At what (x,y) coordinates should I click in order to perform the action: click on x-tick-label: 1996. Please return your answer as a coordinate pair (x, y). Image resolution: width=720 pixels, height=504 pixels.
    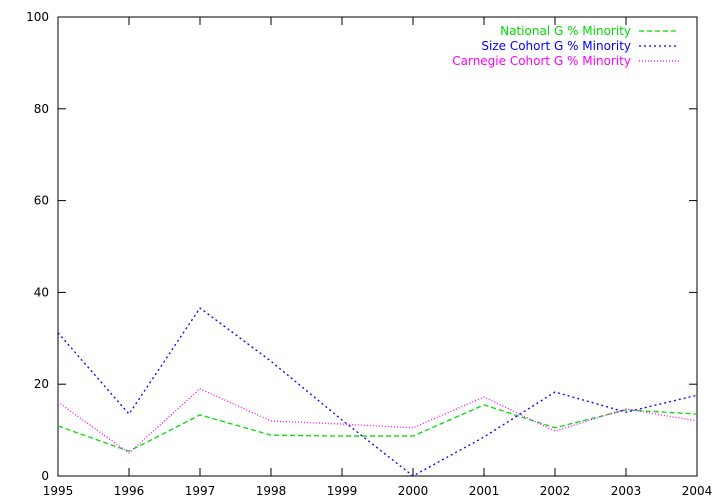
    Looking at the image, I should click on (129, 491).